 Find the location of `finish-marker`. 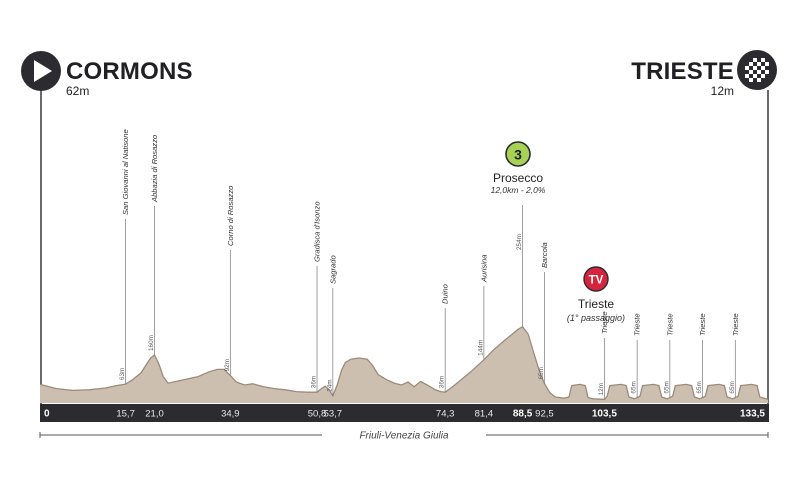

finish-marker is located at coordinates (757, 228).